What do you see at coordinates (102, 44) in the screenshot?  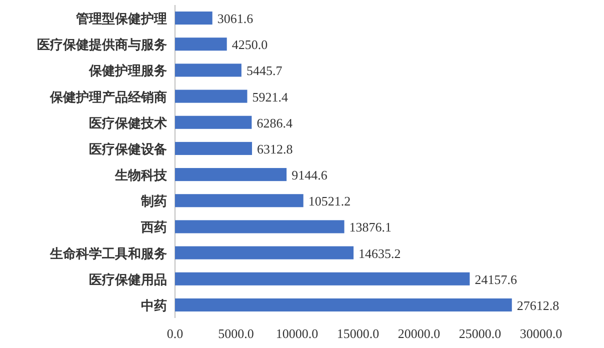 I see `y-tick-label: 医疗保健提供商与服务` at bounding box center [102, 44].